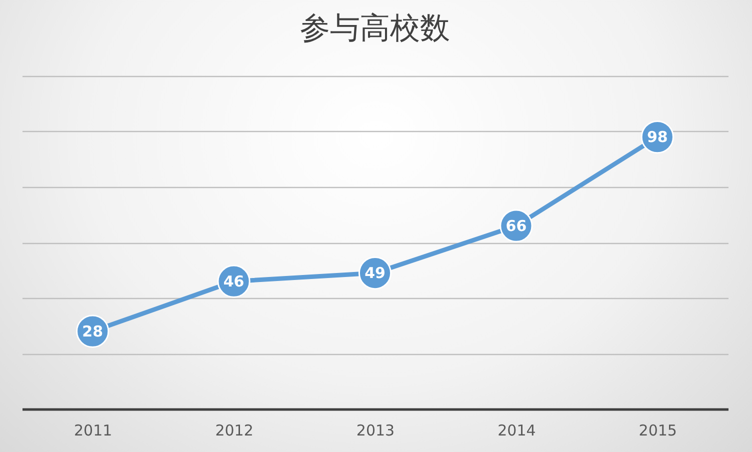 This screenshot has height=452, width=752. I want to click on data-label: 46, so click(233, 281).